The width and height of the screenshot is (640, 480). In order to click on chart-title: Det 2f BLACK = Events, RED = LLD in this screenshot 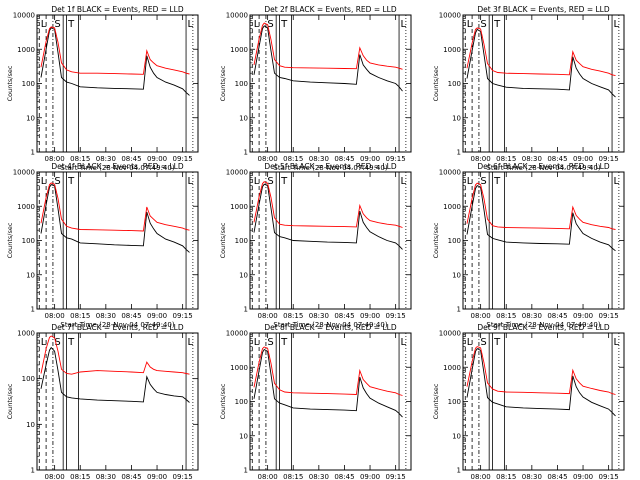, I will do `click(330, 9)`.